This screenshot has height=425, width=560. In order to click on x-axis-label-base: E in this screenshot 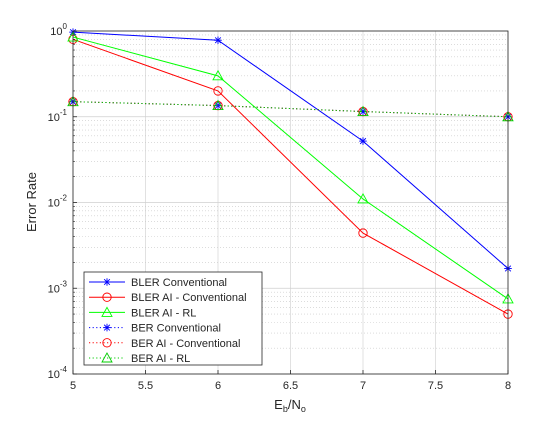, I will do `click(278, 404)`.